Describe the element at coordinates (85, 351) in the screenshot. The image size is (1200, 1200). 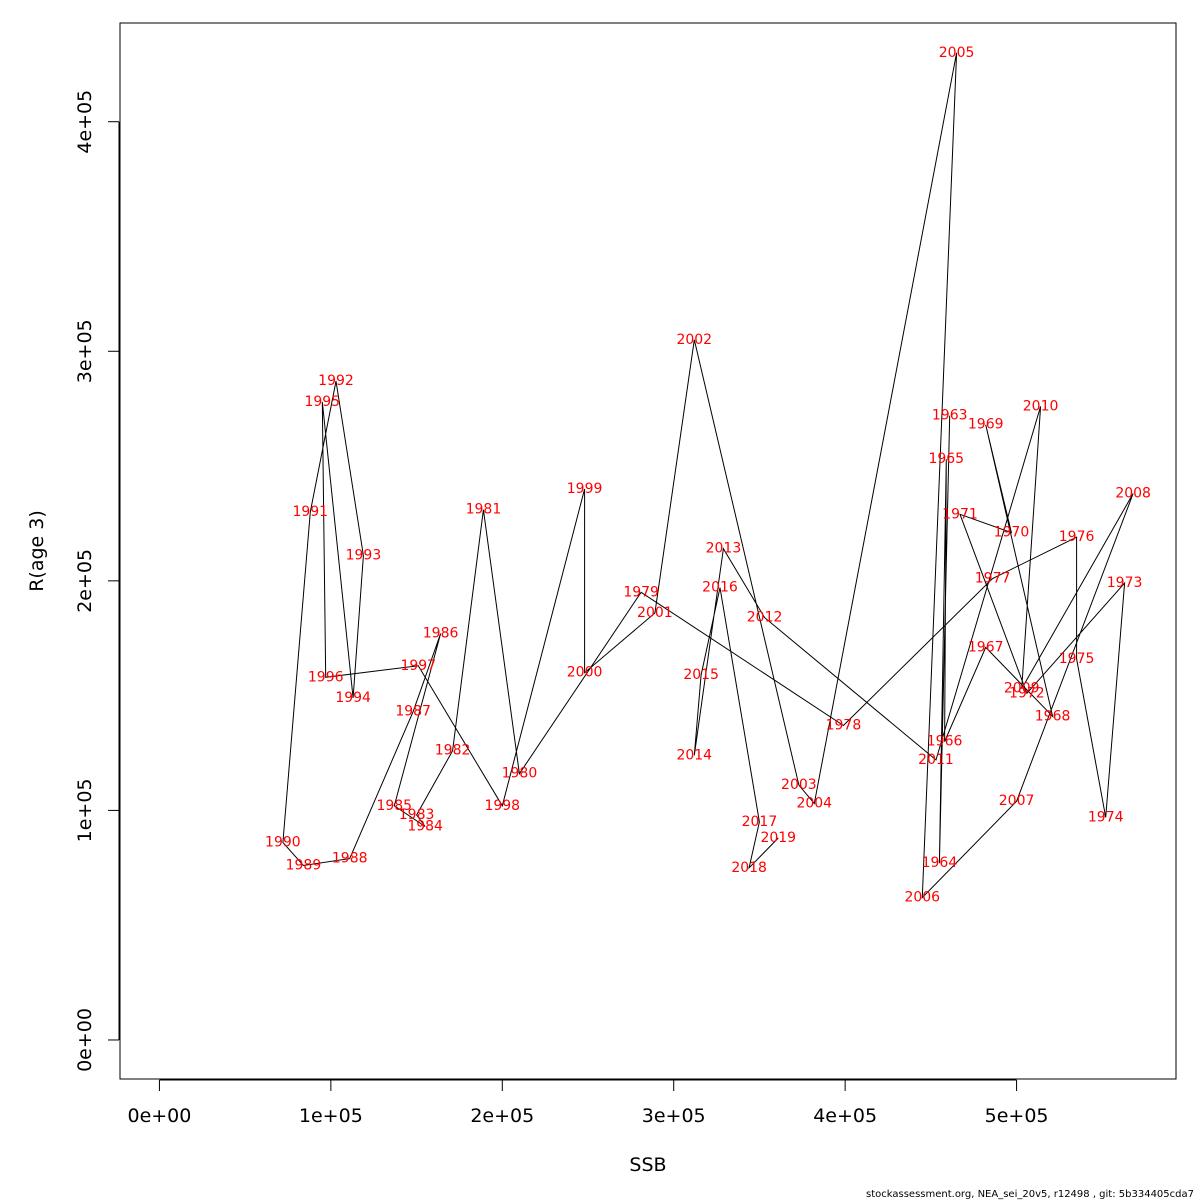
I see `y-tick-label: 3e+05` at that location.